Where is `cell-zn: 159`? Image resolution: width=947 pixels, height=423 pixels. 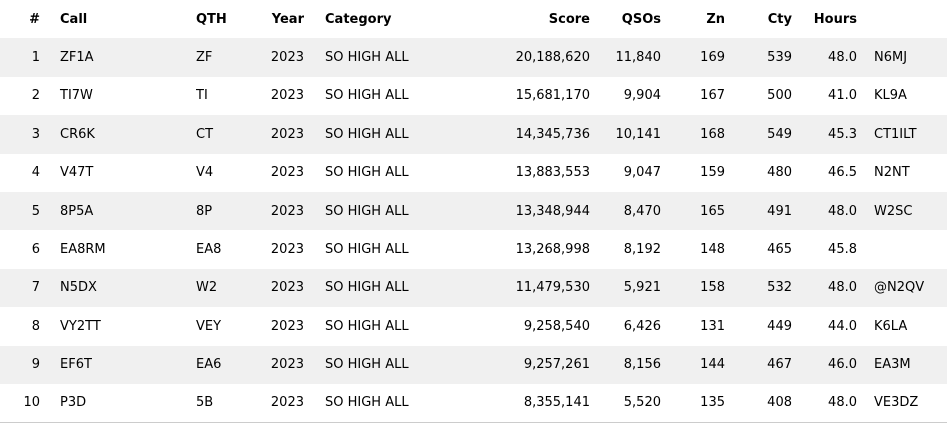 cell-zn: 159 is located at coordinates (712, 173).